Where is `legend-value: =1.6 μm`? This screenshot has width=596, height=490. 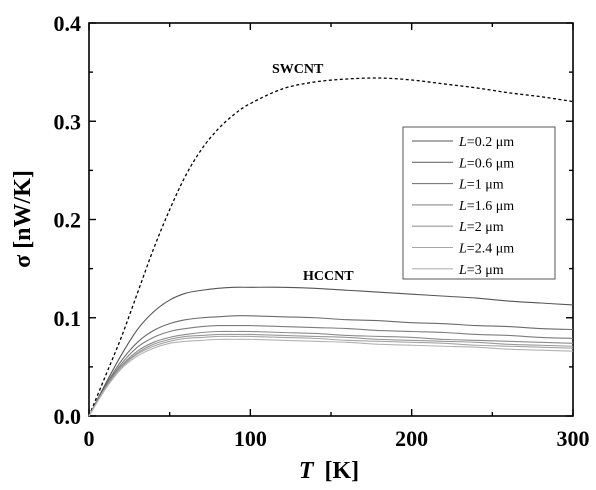
legend-value: =1.6 μm is located at coordinates (490, 206).